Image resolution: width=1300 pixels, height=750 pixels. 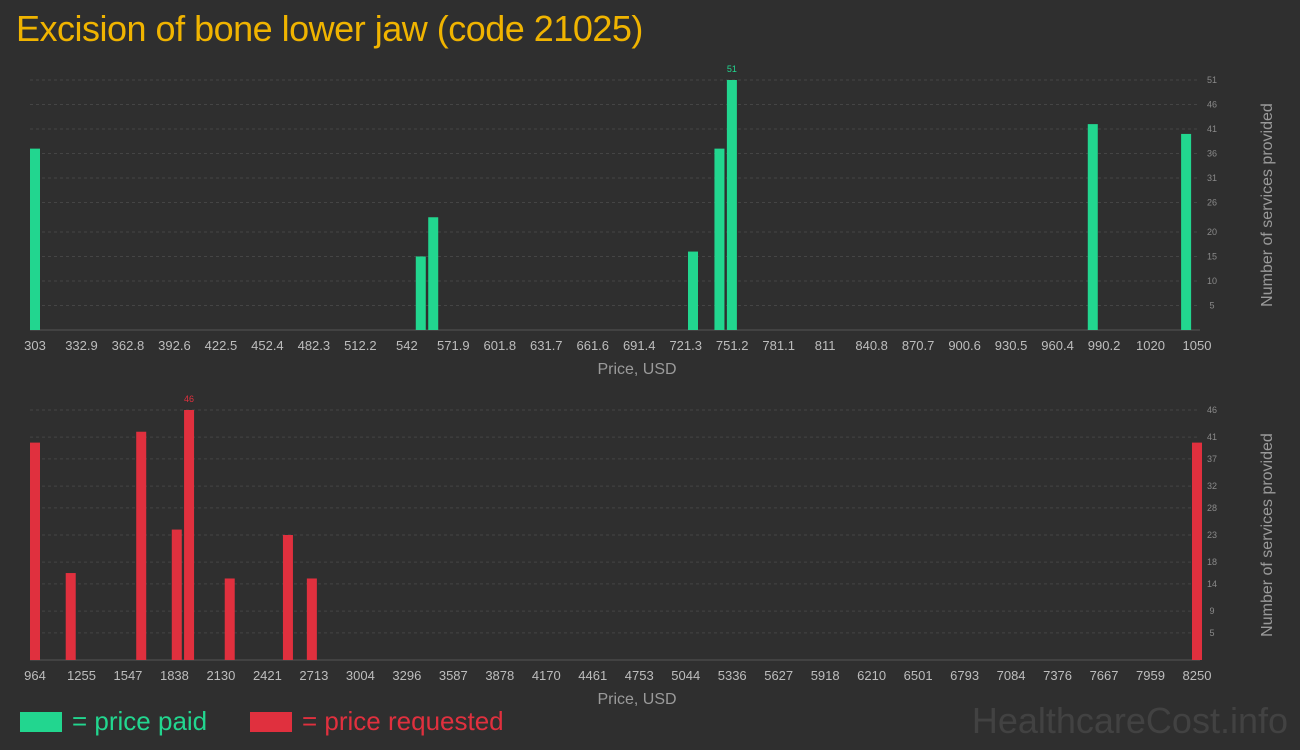 I want to click on x-tick-label: 990.2, so click(x=1104, y=345).